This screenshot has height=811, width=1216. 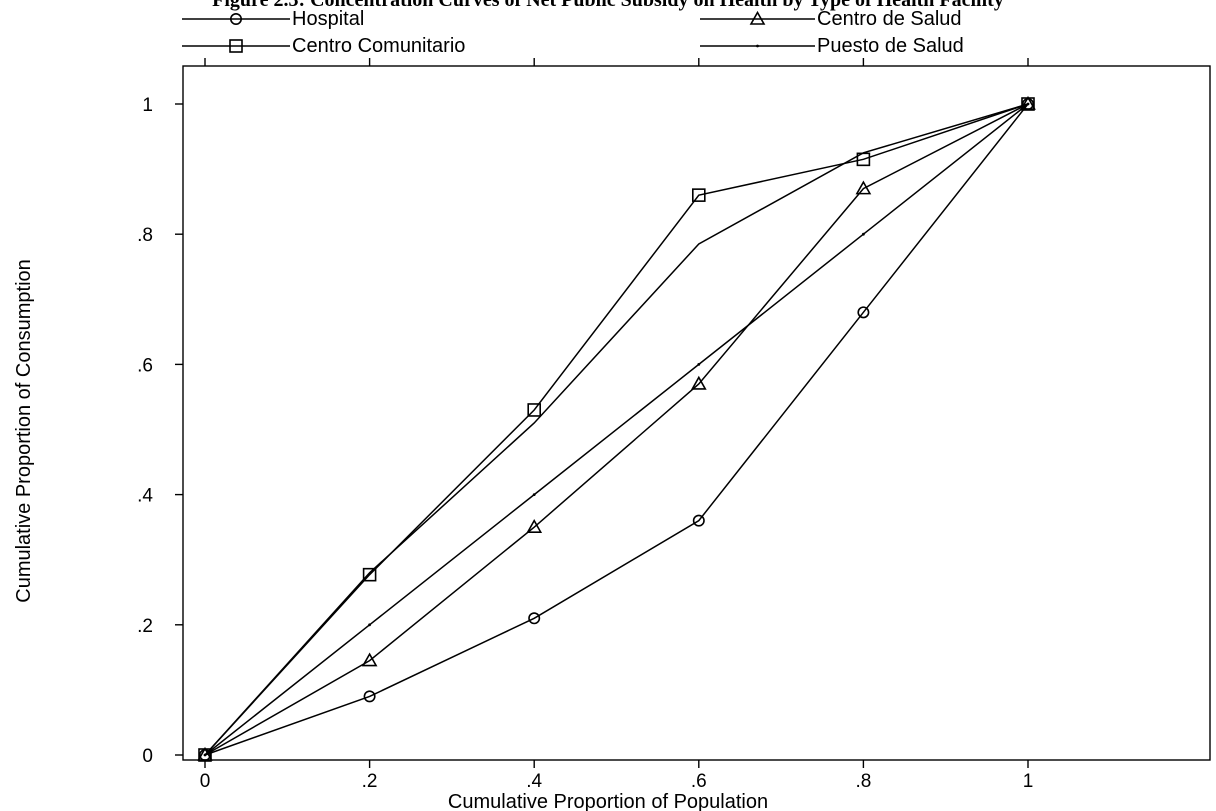 I want to click on legend-marker-centro-comunitario, so click(x=236, y=46).